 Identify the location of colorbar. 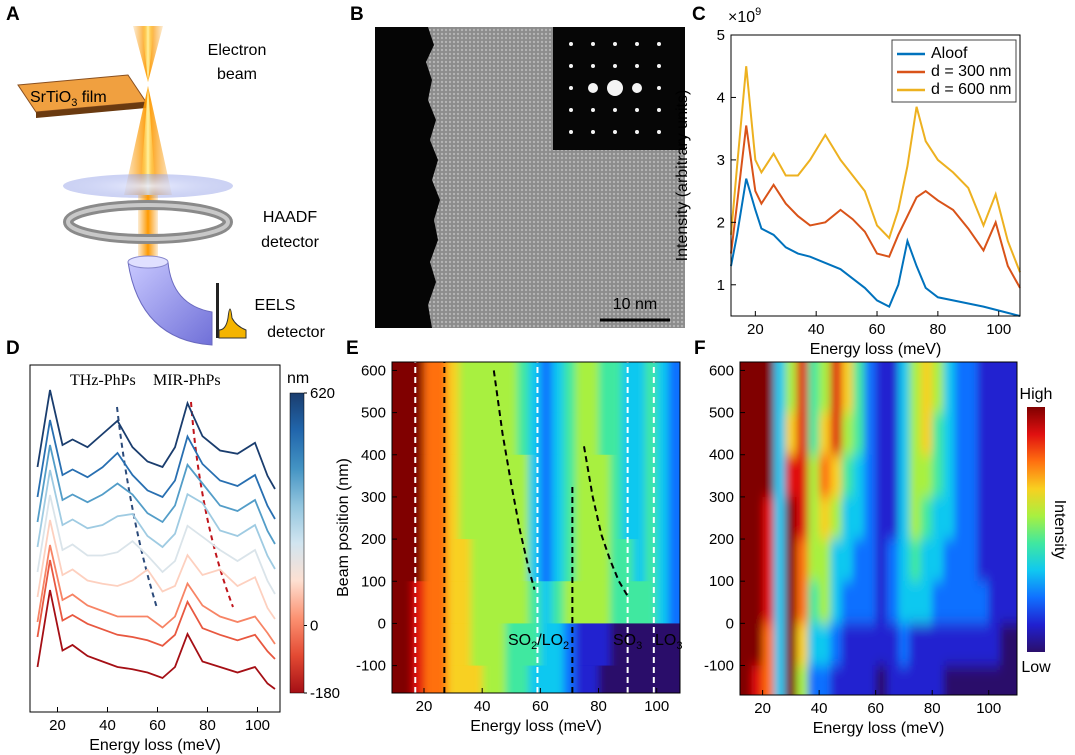
(1036, 529).